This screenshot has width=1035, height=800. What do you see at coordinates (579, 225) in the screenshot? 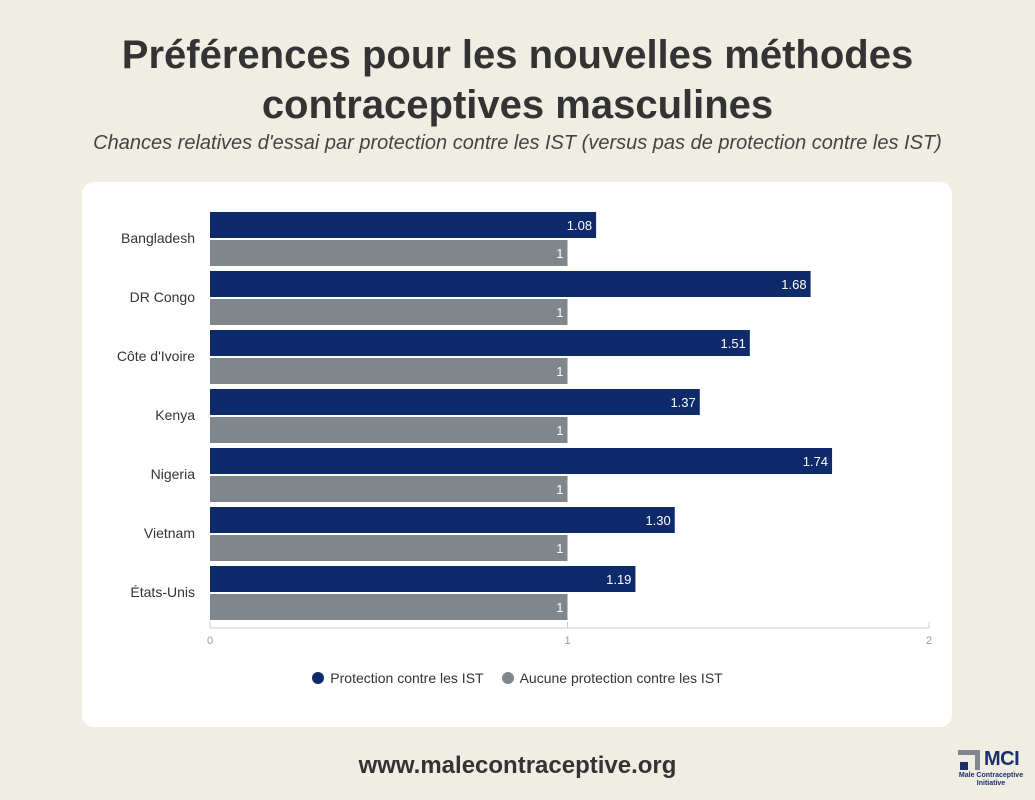
I see `data-label-protection-0: 1.08` at bounding box center [579, 225].